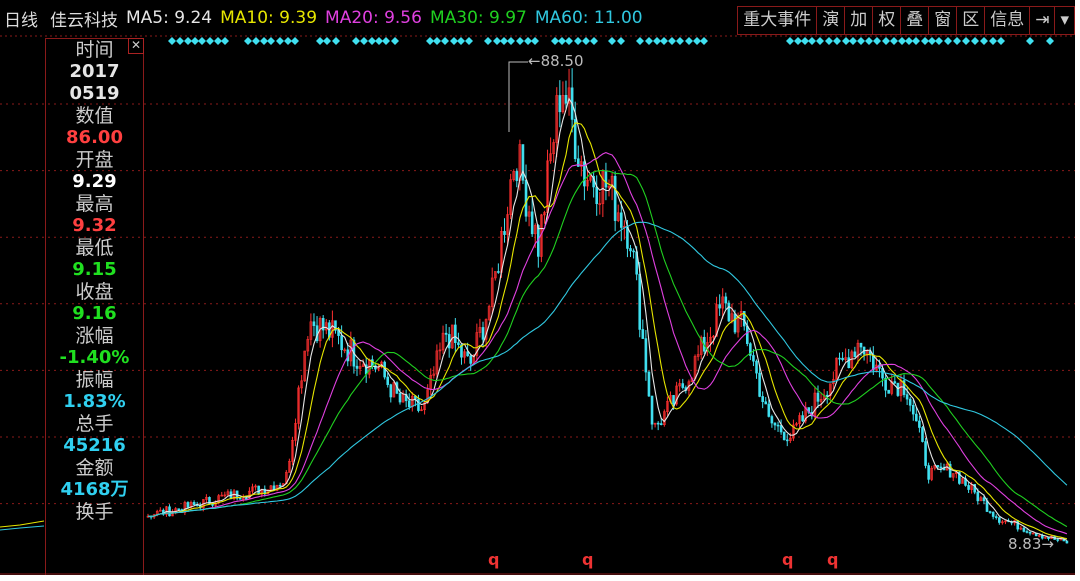  Describe the element at coordinates (1008, 20) in the screenshot. I see `info-button: 信息` at that location.